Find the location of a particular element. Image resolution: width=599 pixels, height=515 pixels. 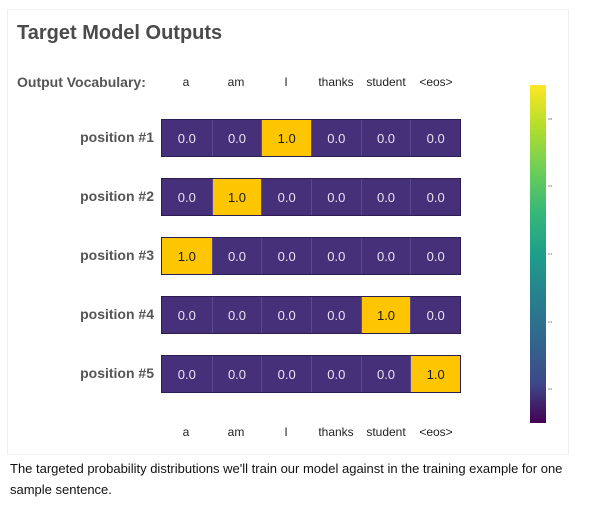

top-vocab-label-2: I is located at coordinates (286, 82).